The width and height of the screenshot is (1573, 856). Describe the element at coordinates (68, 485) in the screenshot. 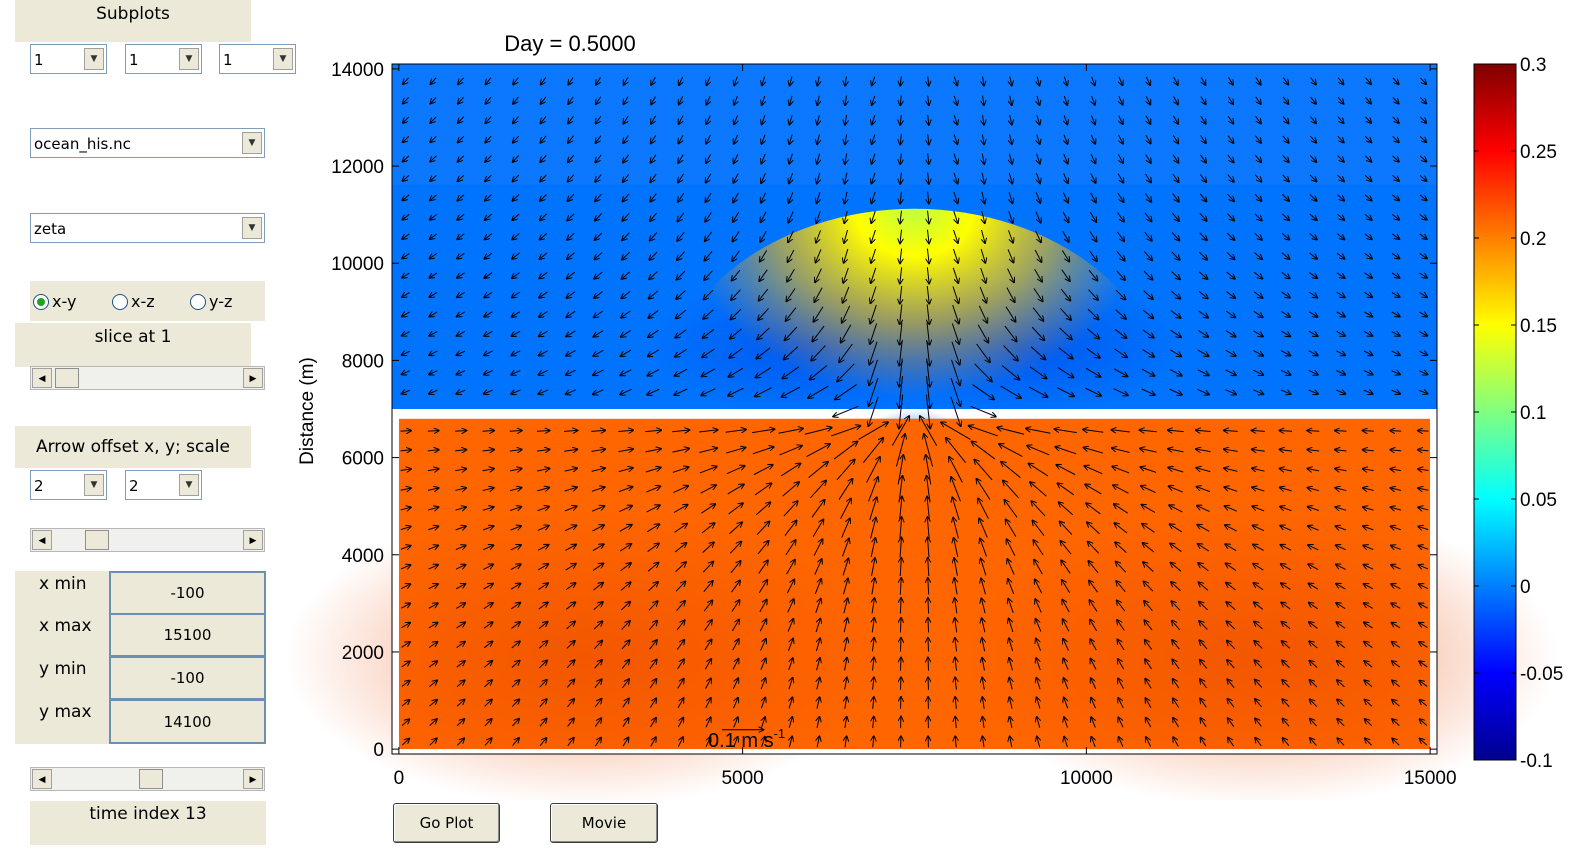

I see `arrow-offset-x-select: 2 ▼` at that location.